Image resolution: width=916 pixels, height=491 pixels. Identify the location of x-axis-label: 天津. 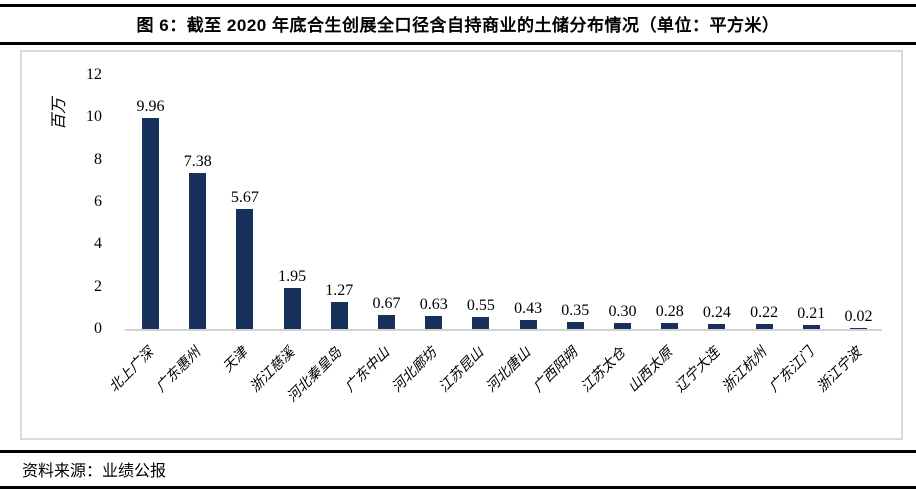
(235, 360).